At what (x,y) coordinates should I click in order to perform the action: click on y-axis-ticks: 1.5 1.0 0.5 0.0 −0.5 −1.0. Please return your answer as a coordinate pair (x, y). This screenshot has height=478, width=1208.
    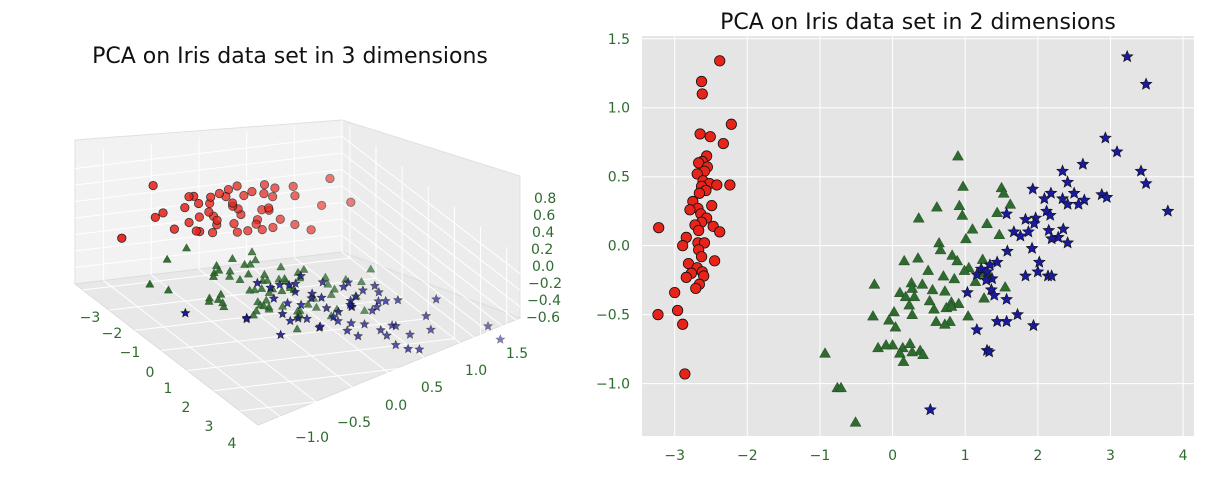
    Looking at the image, I should click on (613, 212).